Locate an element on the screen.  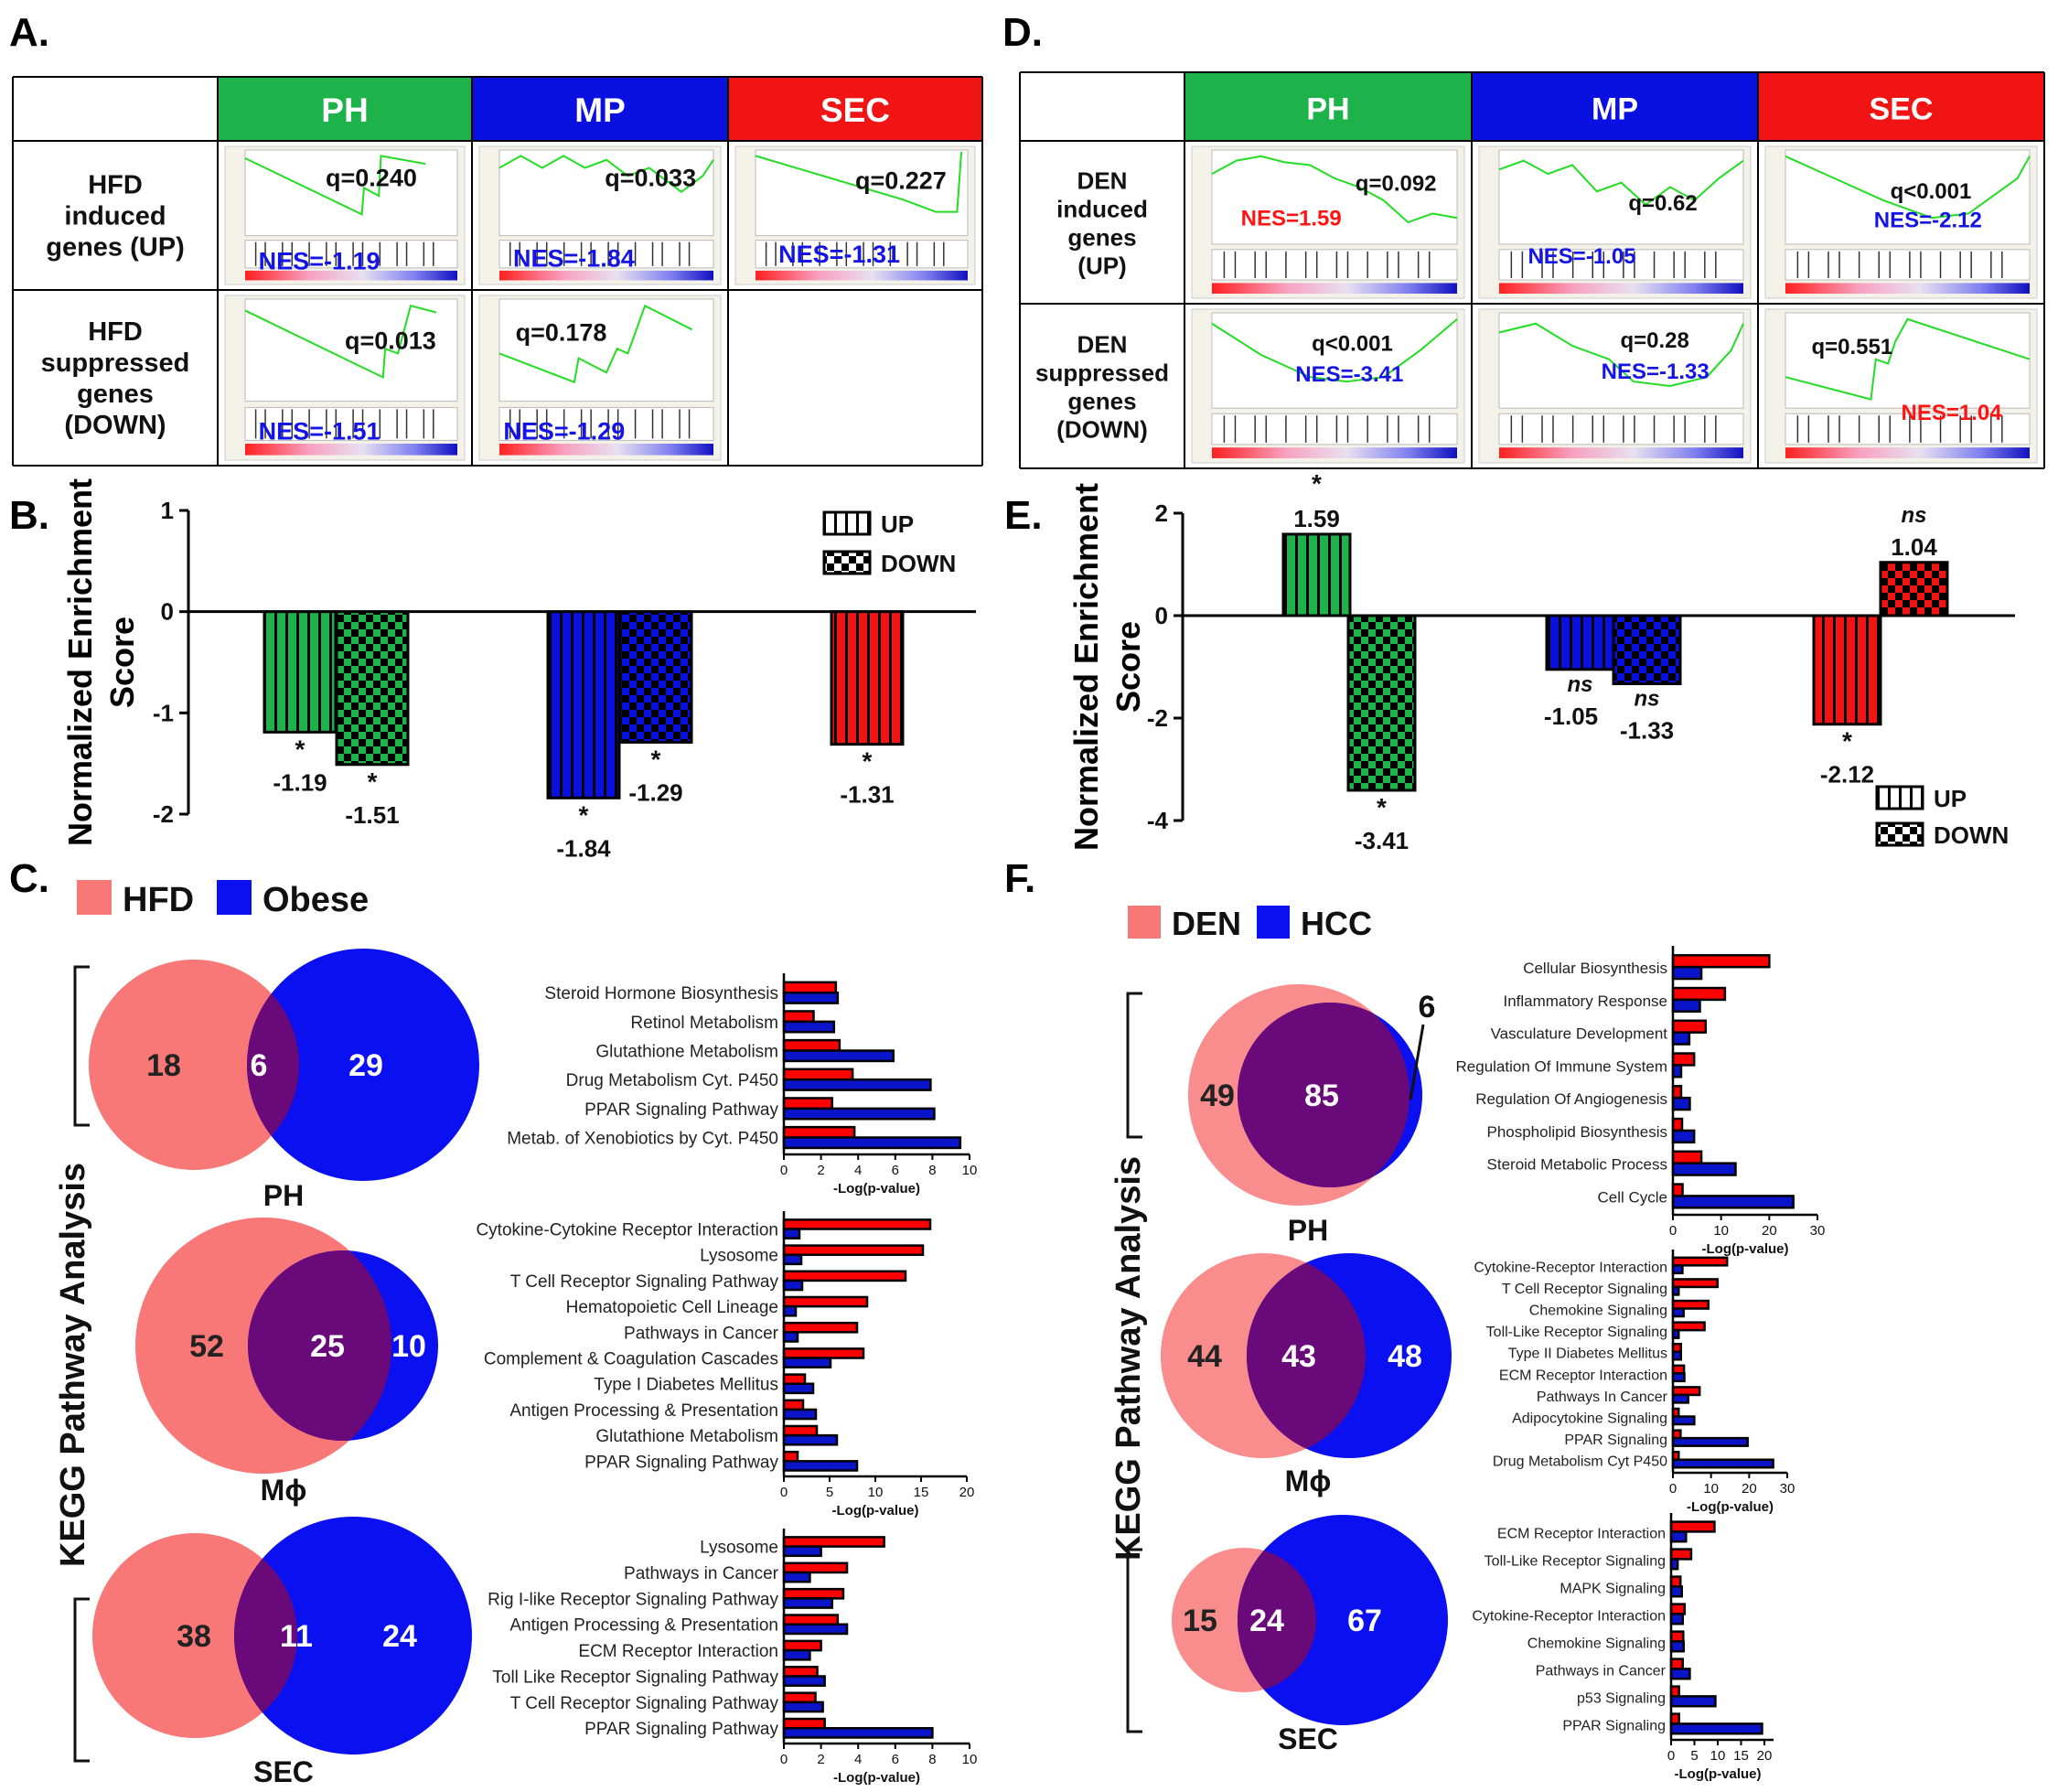
kegg-pathway-label: KEGG Pathway Analysis is located at coordinates (1128, 1358).